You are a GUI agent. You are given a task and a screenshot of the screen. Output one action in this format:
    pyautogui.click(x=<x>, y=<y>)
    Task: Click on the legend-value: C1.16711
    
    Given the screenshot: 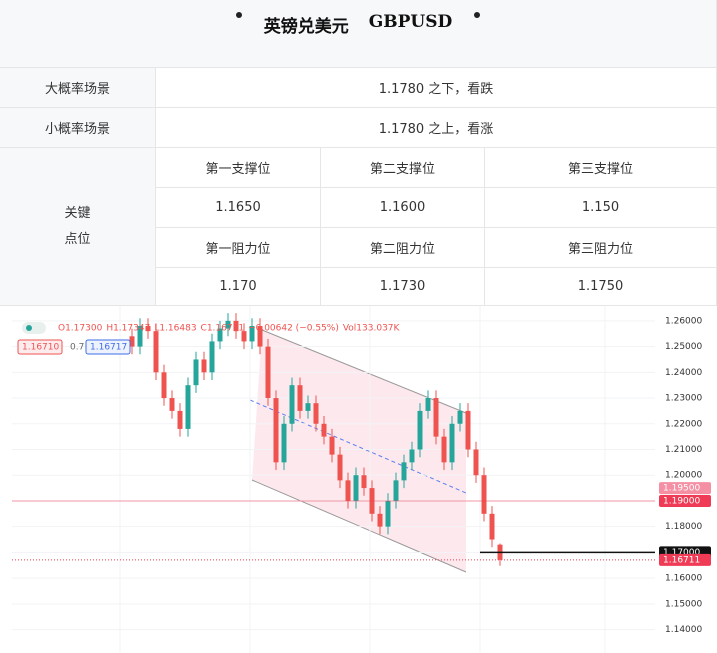 What is the action you would take?
    pyautogui.click(x=223, y=329)
    